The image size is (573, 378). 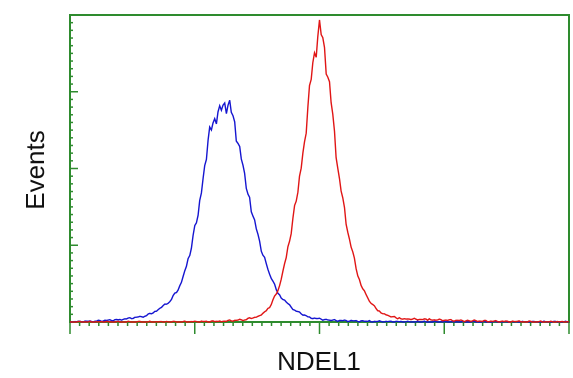 What do you see at coordinates (319, 361) in the screenshot?
I see `x-axis-label: NDEL1` at bounding box center [319, 361].